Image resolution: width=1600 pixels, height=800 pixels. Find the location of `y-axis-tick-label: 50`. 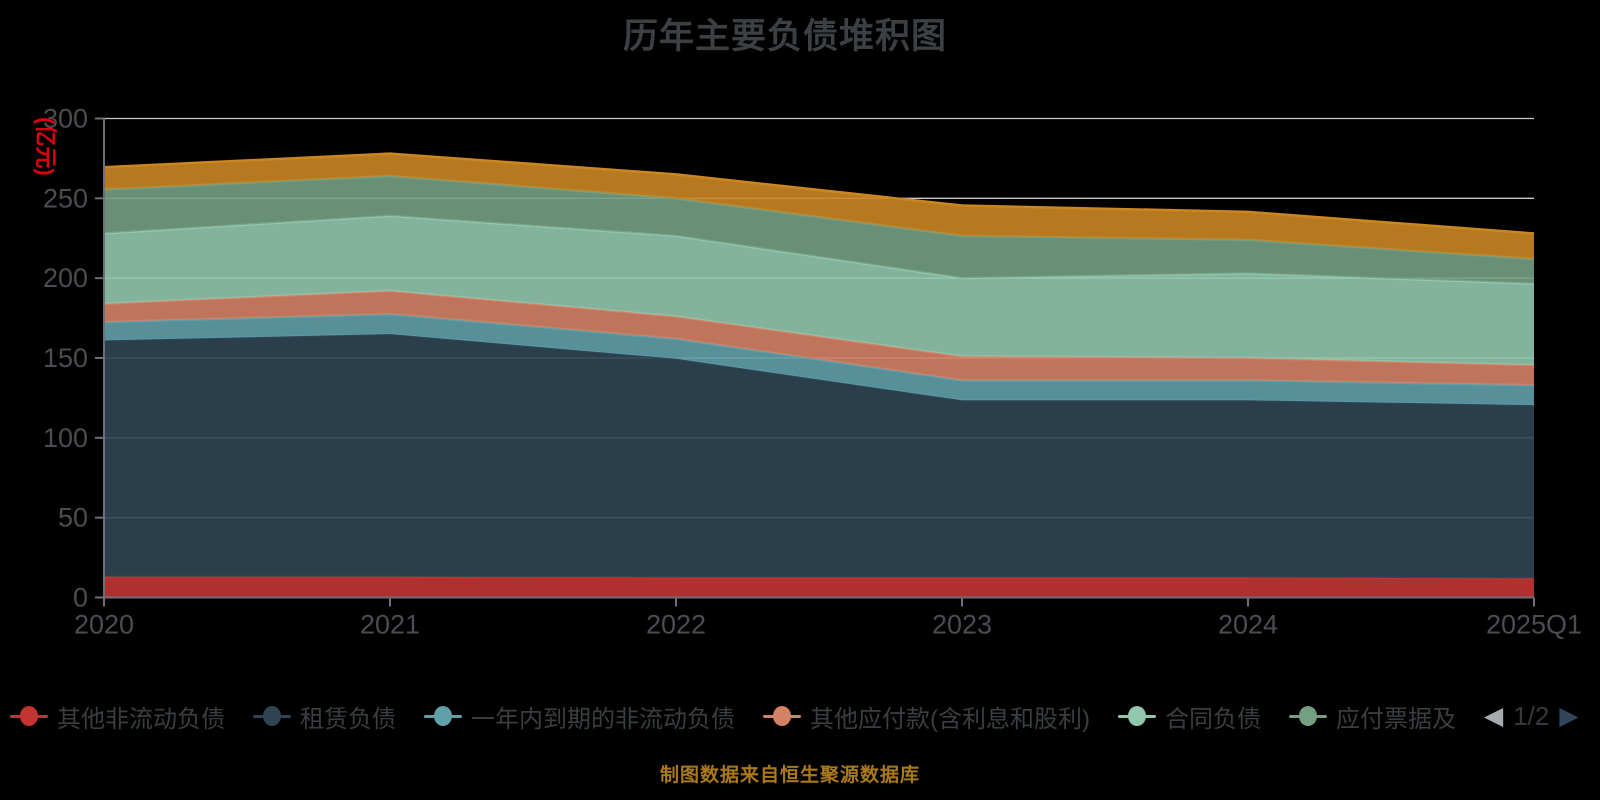

y-axis-tick-label: 50 is located at coordinates (73, 518).